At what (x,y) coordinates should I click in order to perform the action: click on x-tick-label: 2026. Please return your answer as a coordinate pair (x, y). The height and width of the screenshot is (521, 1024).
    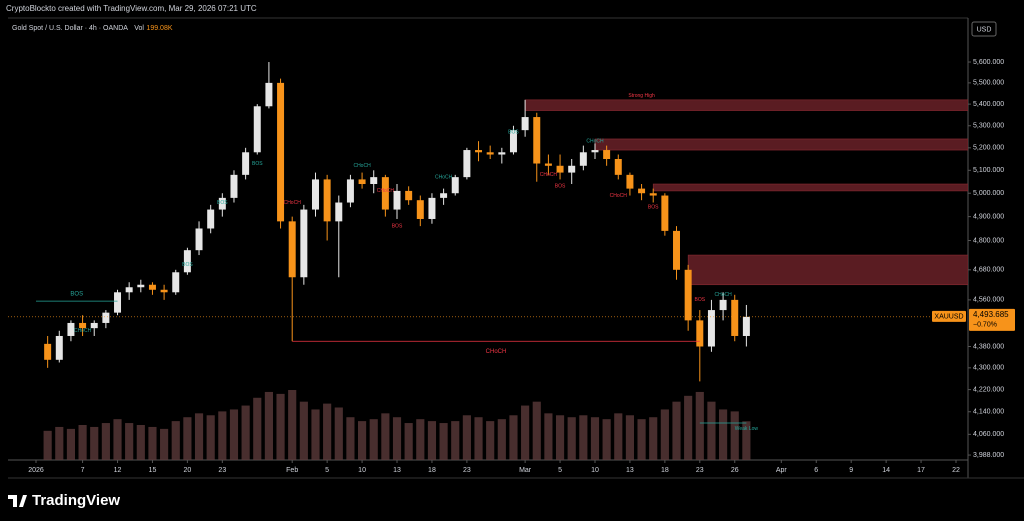
    Looking at the image, I should click on (36, 470).